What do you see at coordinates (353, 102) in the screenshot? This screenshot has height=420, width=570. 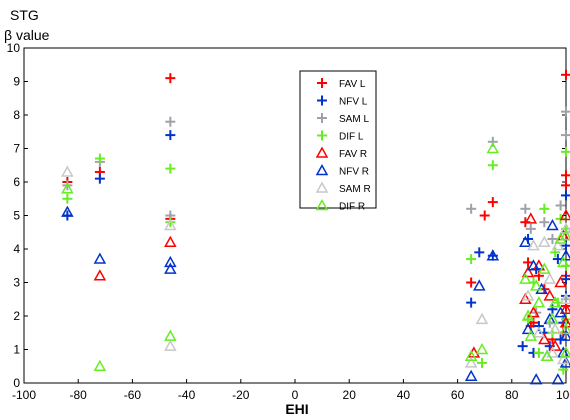 I see `legend-label: NFV L` at bounding box center [353, 102].